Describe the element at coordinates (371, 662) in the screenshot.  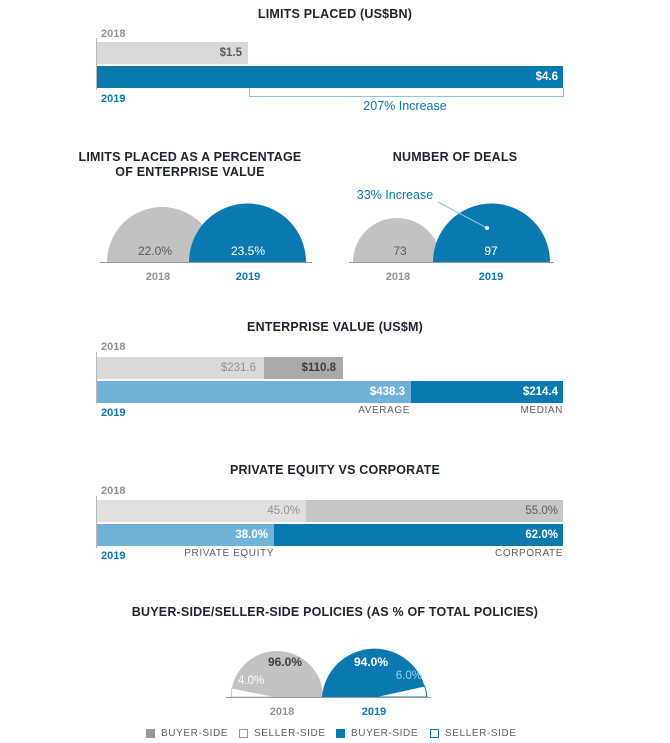
I see `policies-buyer-2019: 94.0%` at that location.